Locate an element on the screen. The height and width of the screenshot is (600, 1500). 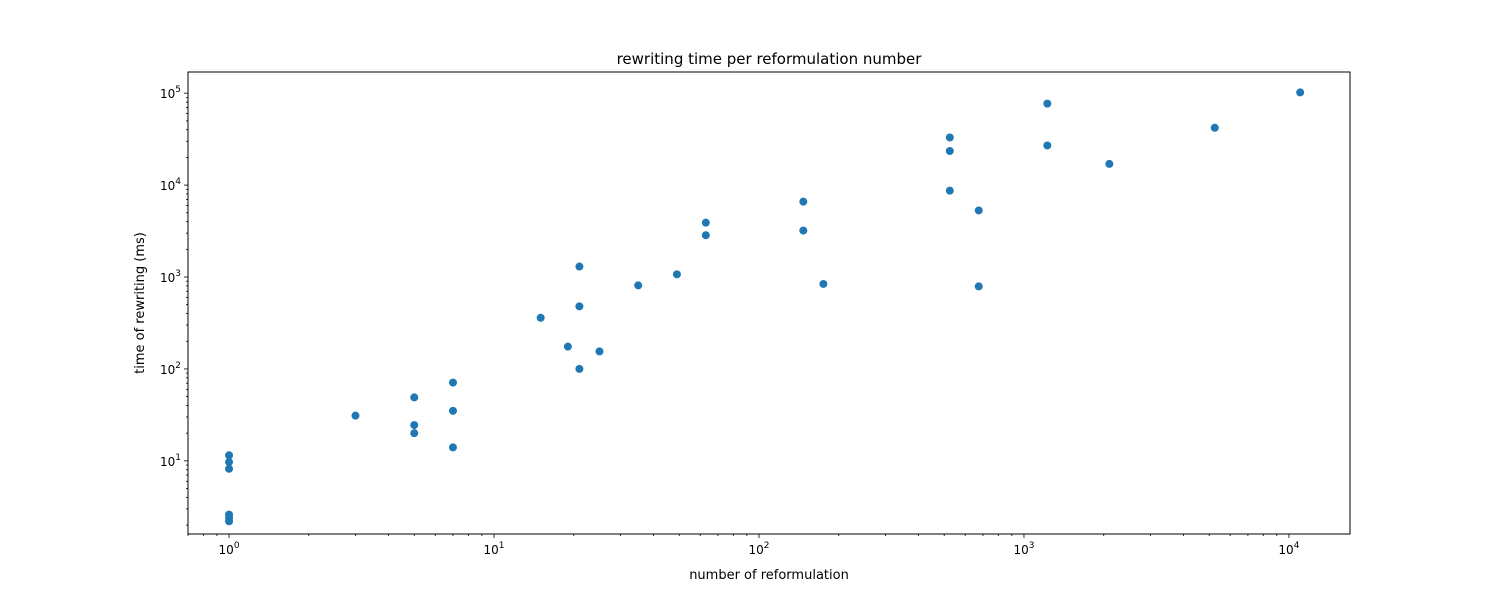
y-tick-label: 10⁴ is located at coordinates (170, 185).